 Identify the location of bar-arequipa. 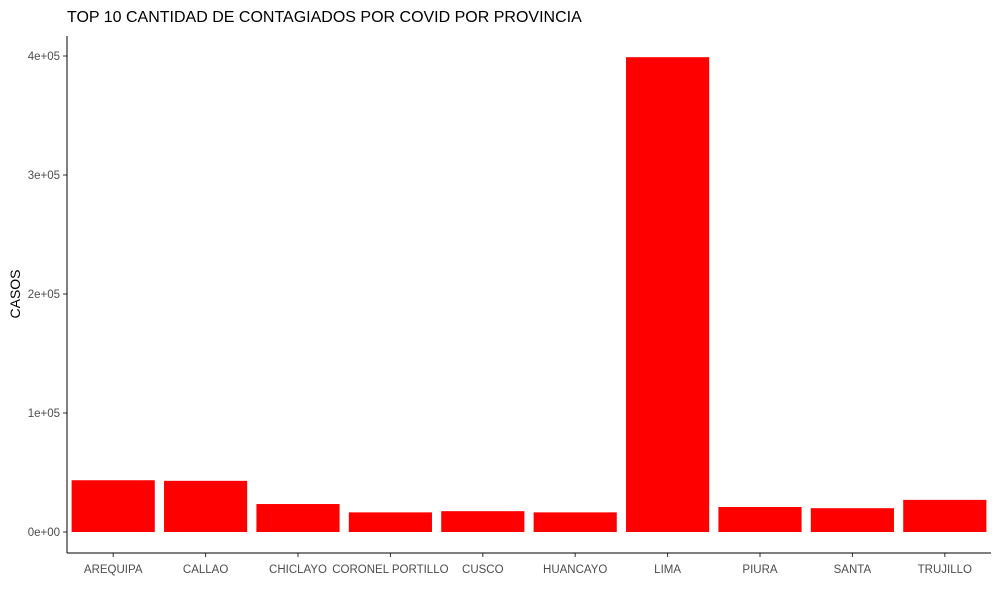
(113, 506).